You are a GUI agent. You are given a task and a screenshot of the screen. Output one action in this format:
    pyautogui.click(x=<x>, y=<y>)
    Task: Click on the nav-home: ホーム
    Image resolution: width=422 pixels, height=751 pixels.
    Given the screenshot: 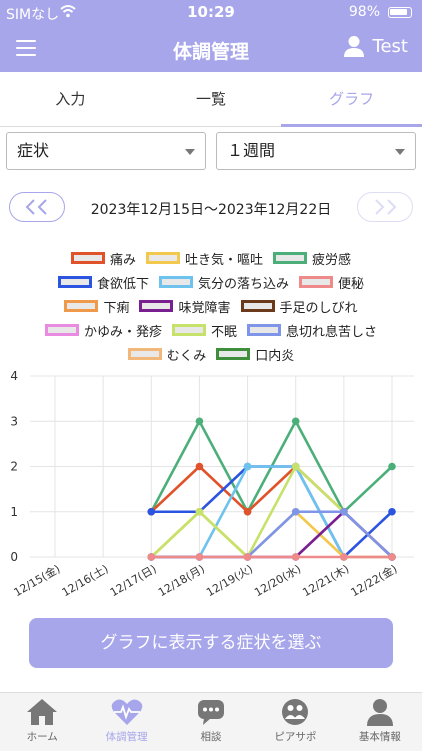 What is the action you would take?
    pyautogui.click(x=42, y=722)
    